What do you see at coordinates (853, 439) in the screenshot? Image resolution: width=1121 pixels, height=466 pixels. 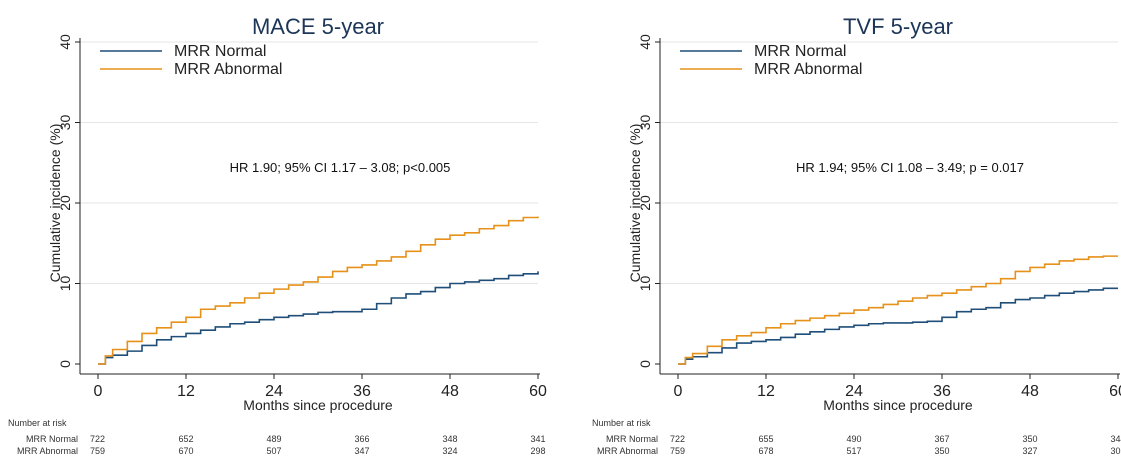 I see `risk-value: 490` at bounding box center [853, 439].